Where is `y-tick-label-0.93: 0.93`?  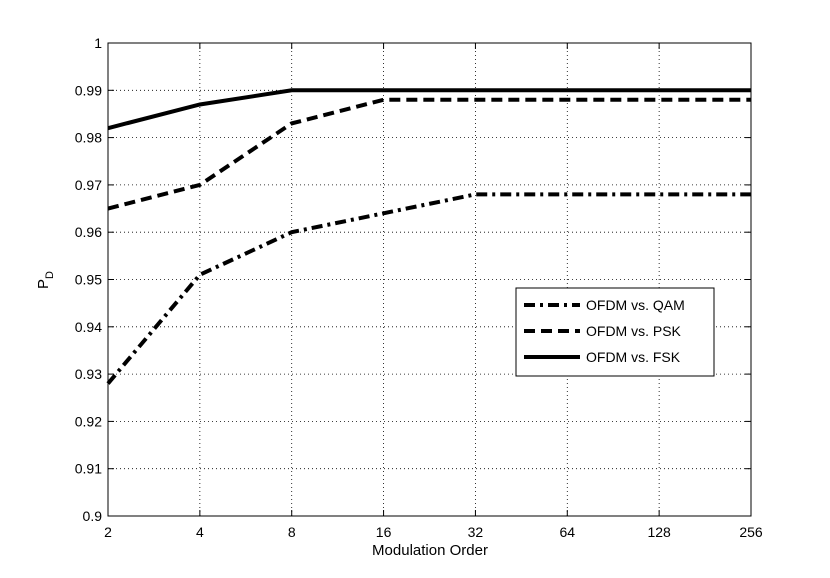
y-tick-label-0.93: 0.93 is located at coordinates (88, 374).